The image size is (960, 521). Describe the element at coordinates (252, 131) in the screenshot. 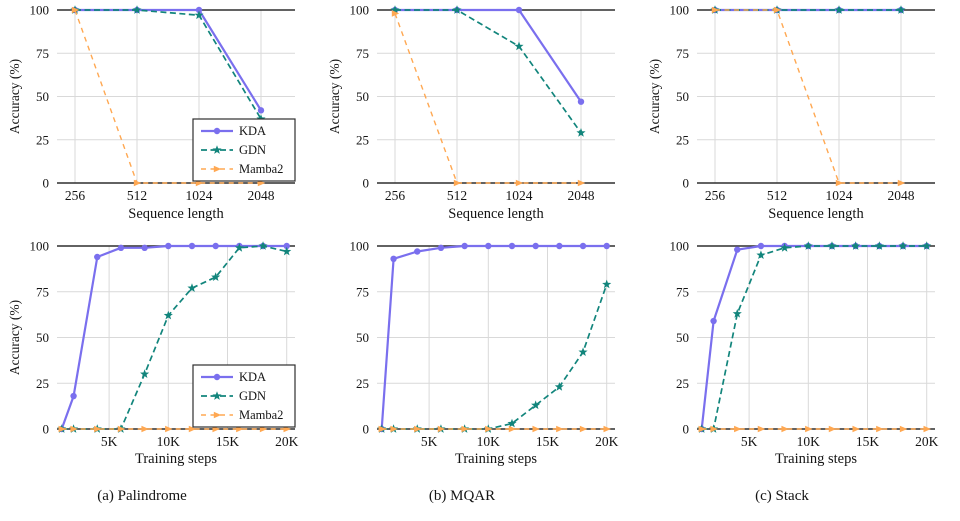

I see `legend-label: KDA` at that location.